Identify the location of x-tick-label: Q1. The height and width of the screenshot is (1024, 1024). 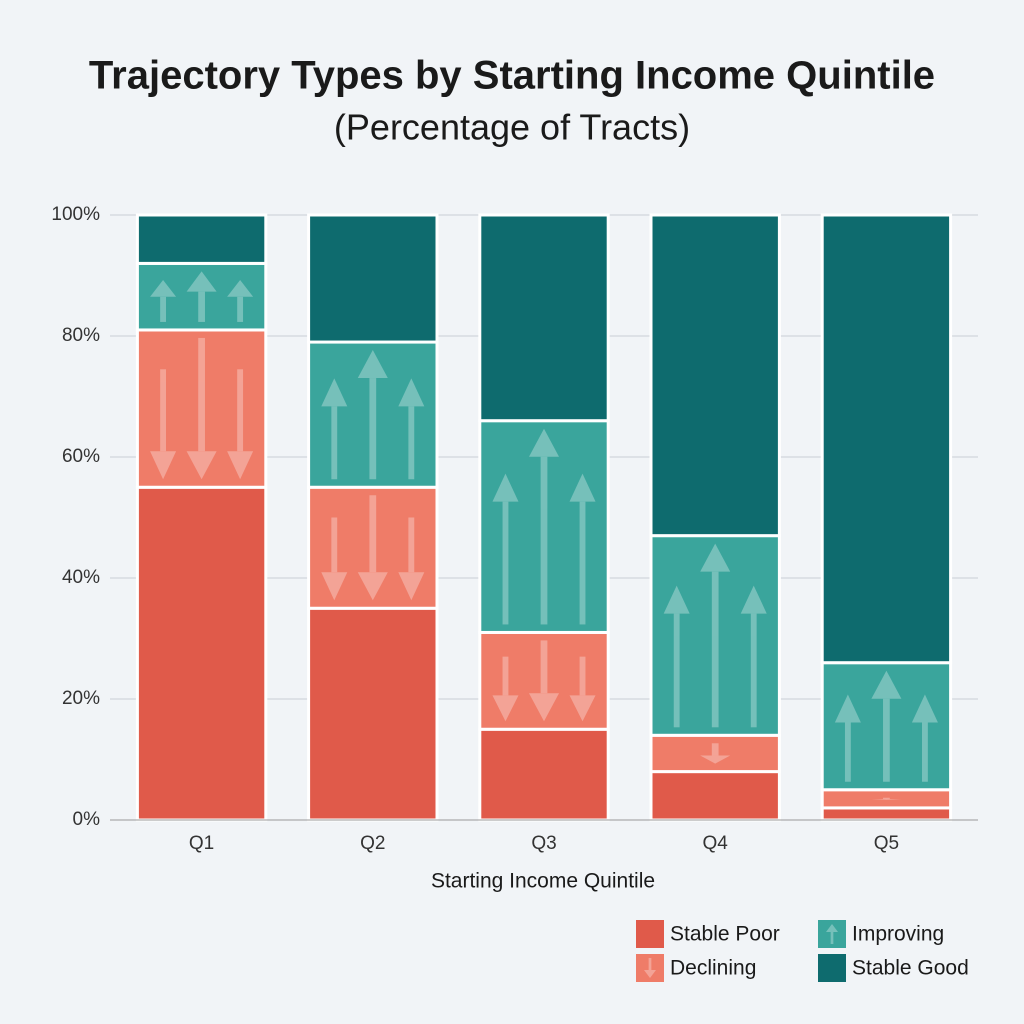
(201, 843).